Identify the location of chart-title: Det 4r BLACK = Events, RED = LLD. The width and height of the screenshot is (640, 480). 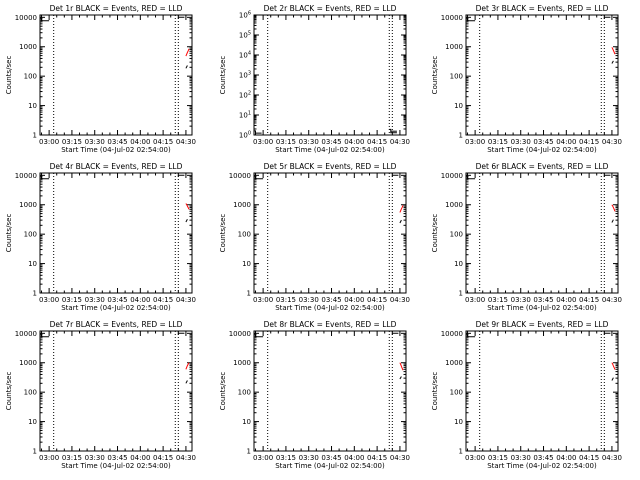
(116, 166).